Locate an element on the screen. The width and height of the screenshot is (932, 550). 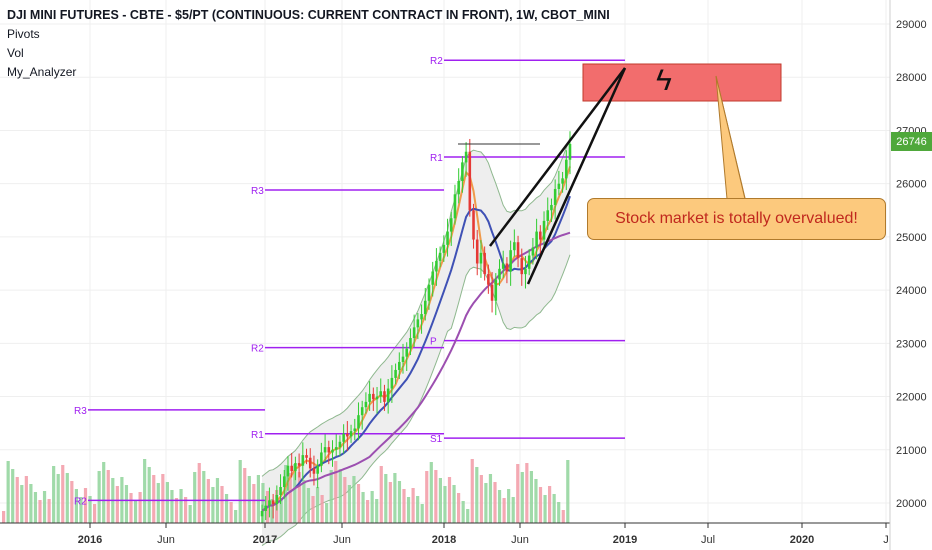
x-axis-ticks: 2016 Jun 2017 Jun 2018 Jun 2019 Jul 2020 J is located at coordinates (483, 534).